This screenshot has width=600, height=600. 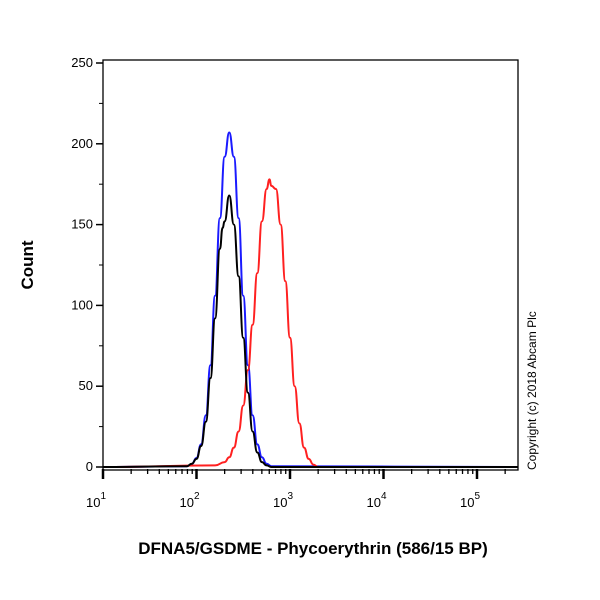 I want to click on x-tick-label: 10¹, so click(x=96, y=500).